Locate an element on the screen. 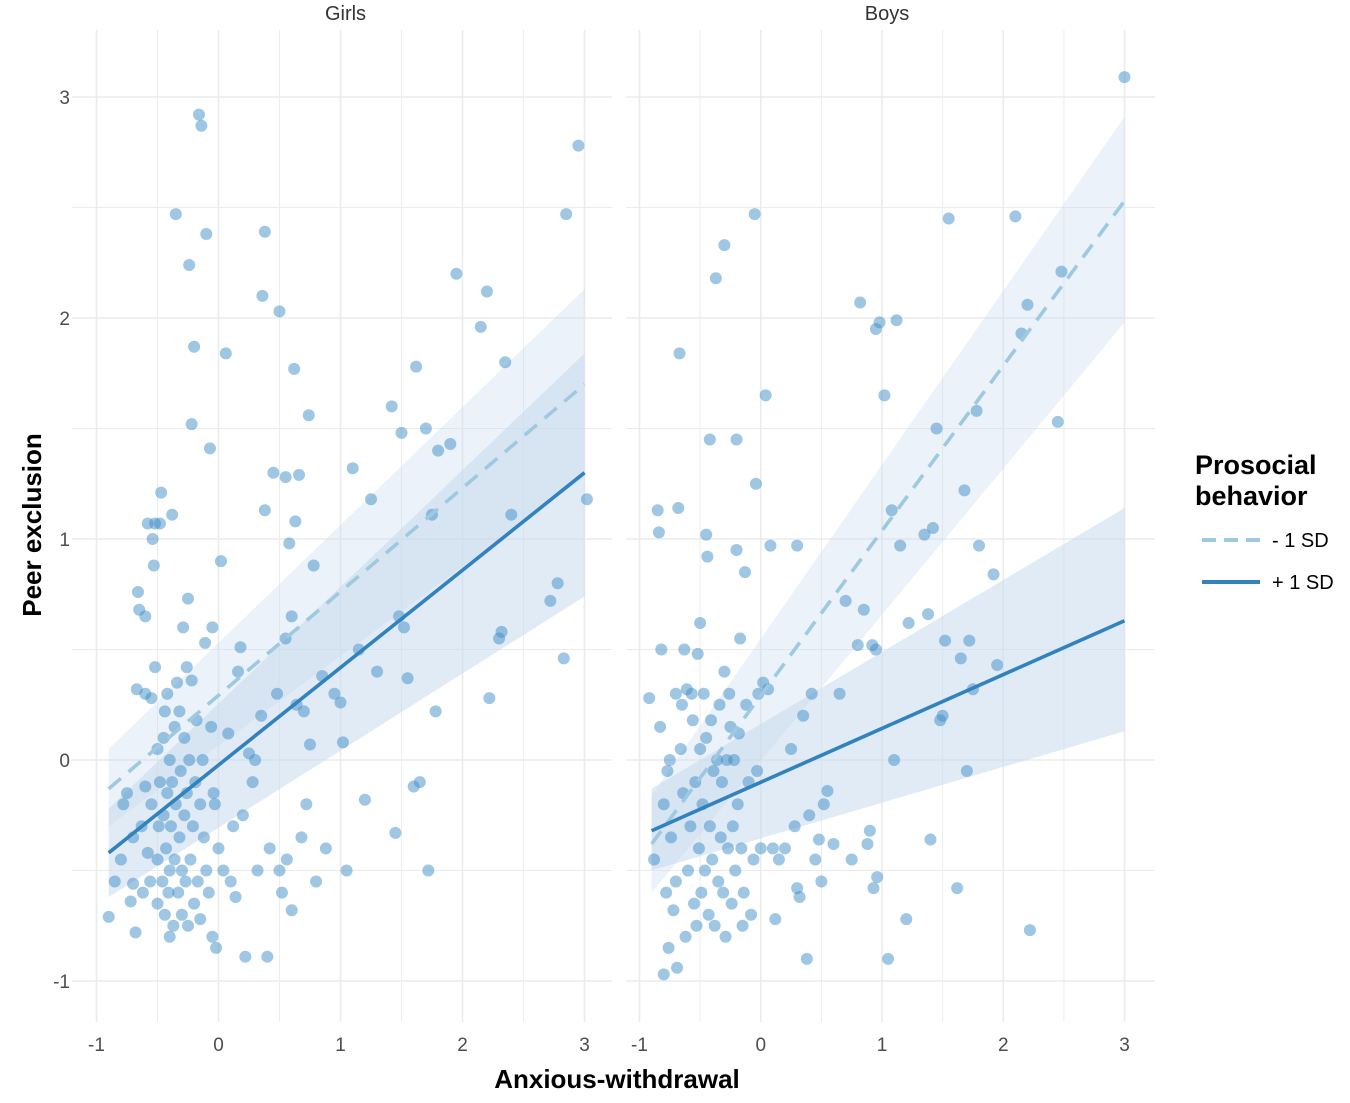 The width and height of the screenshot is (1350, 1103). y-tick-label: 2 is located at coordinates (64, 319).